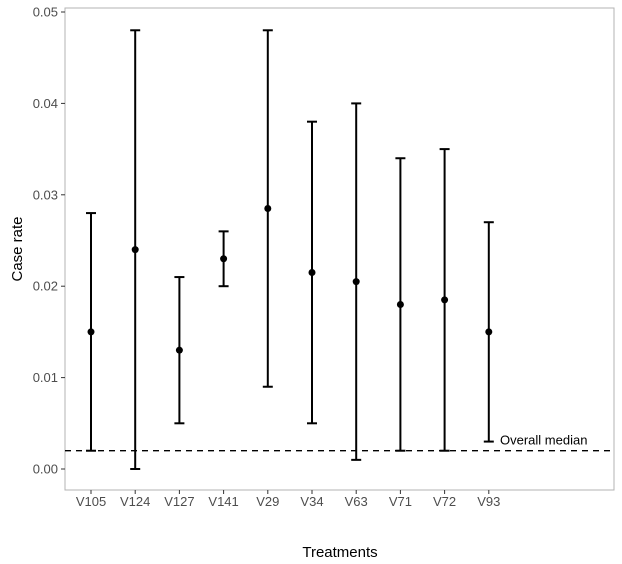 This screenshot has height=564, width=622. I want to click on y-axis-title: Case rate, so click(17, 248).